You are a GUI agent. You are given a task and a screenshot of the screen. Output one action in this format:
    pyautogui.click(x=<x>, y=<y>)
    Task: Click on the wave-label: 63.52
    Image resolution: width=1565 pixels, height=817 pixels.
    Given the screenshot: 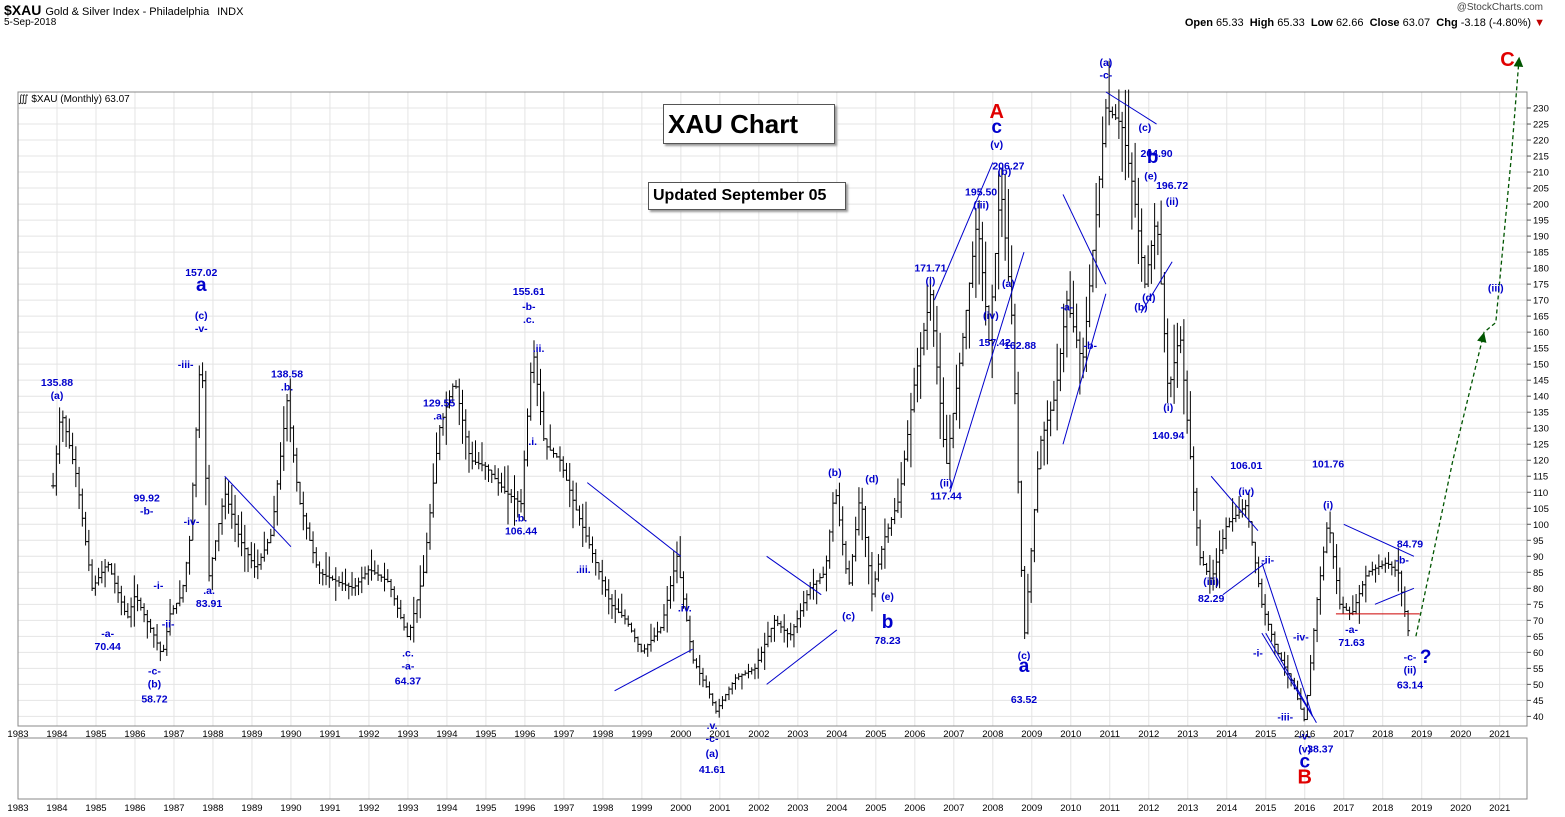 What is the action you would take?
    pyautogui.click(x=1024, y=700)
    